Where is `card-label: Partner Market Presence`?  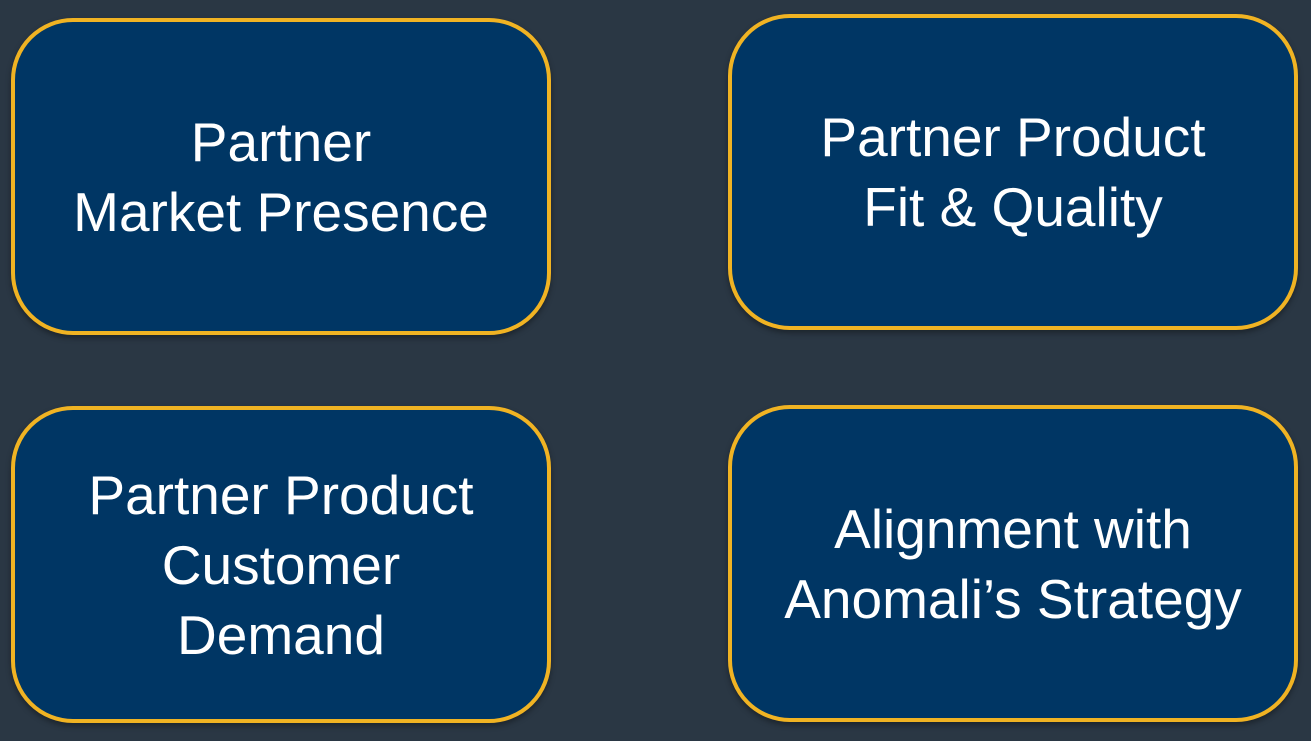
card-label: Partner Market Presence is located at coordinates (281, 176).